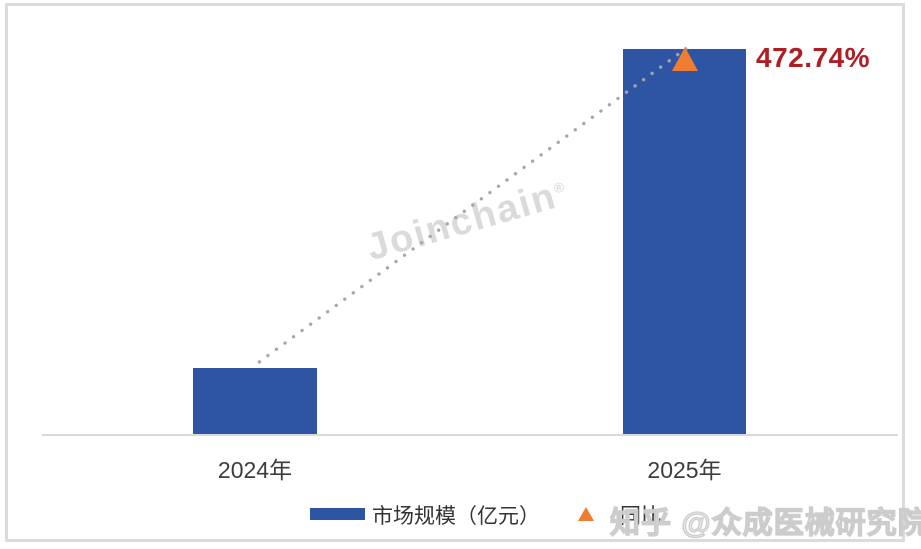 This screenshot has height=549, width=921. What do you see at coordinates (765, 523) in the screenshot?
I see `zhihu-watermark: 知乎 @众成医械研究院` at bounding box center [765, 523].